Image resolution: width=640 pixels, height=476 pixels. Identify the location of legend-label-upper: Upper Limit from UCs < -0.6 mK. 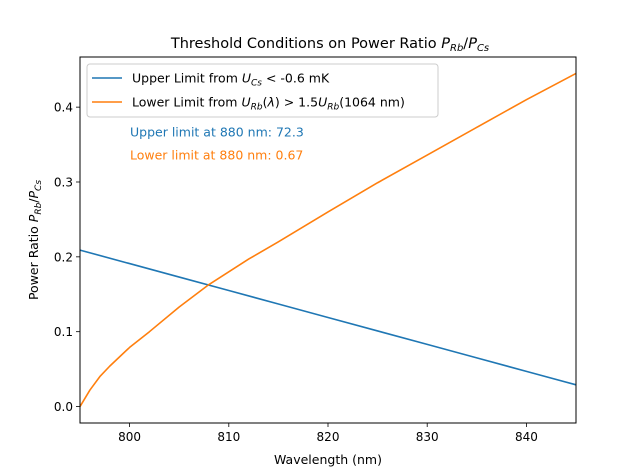
(231, 80).